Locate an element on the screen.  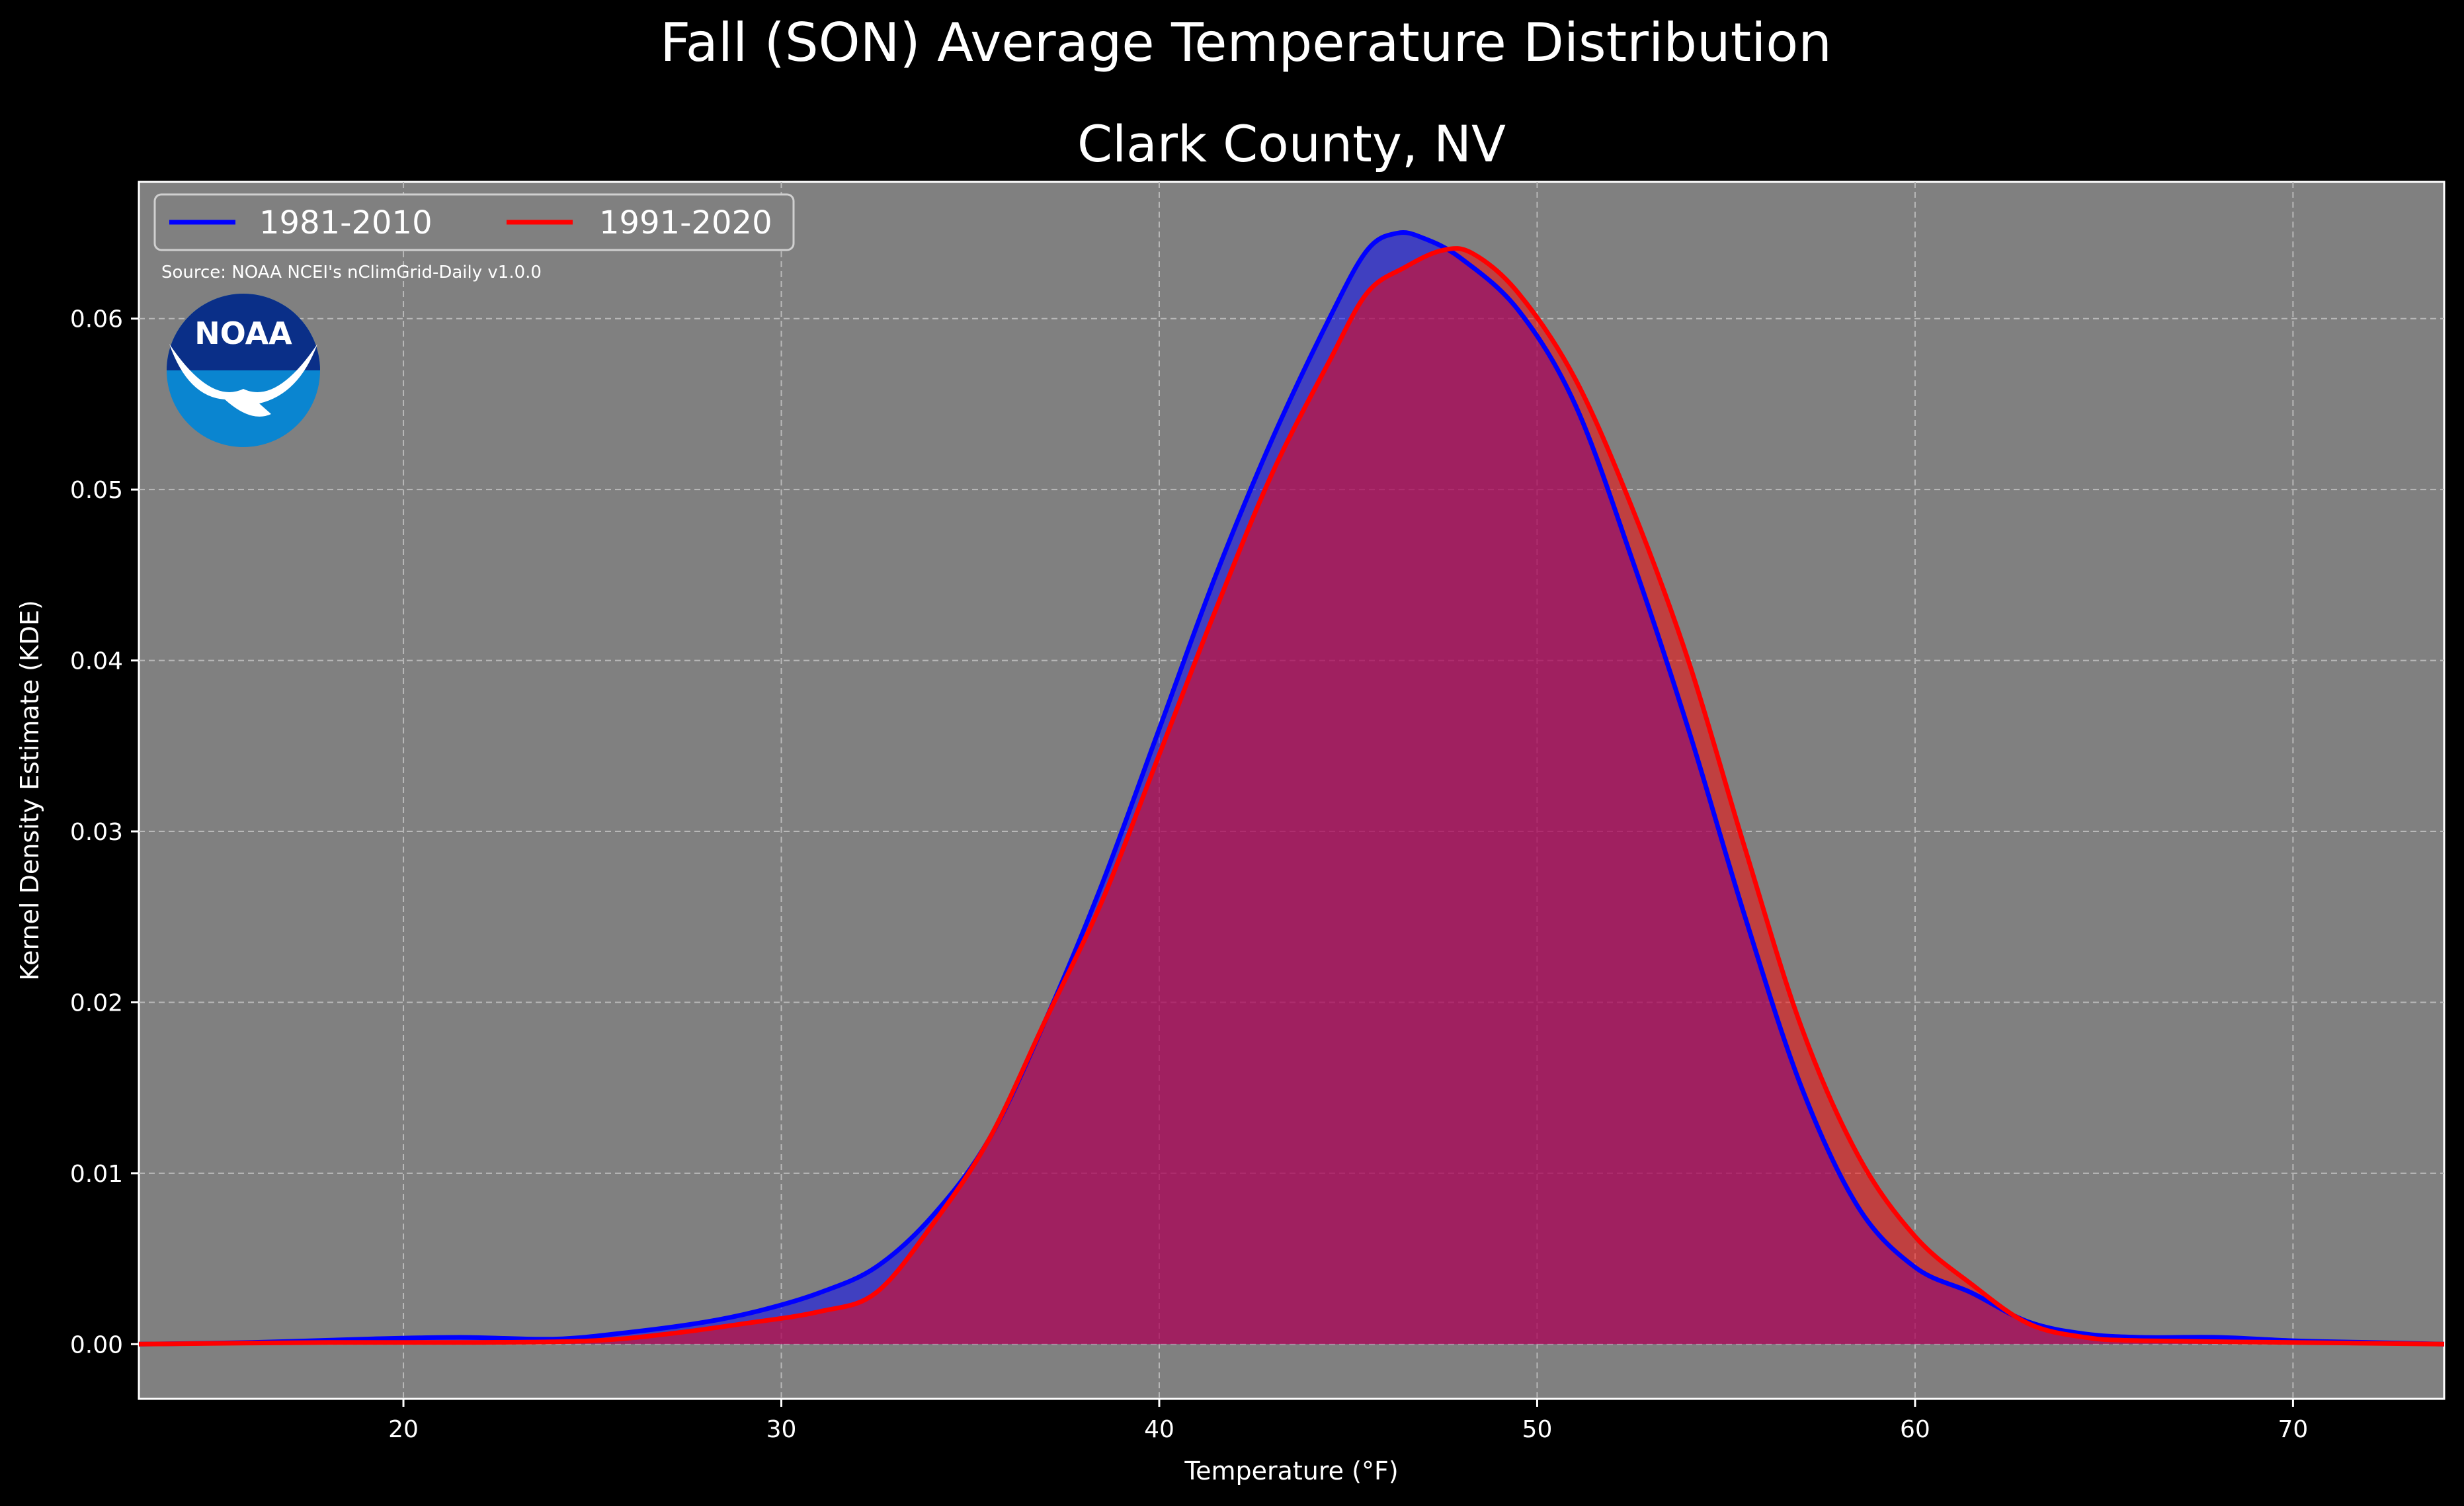
y-tick-label: 0.05 is located at coordinates (97, 491).